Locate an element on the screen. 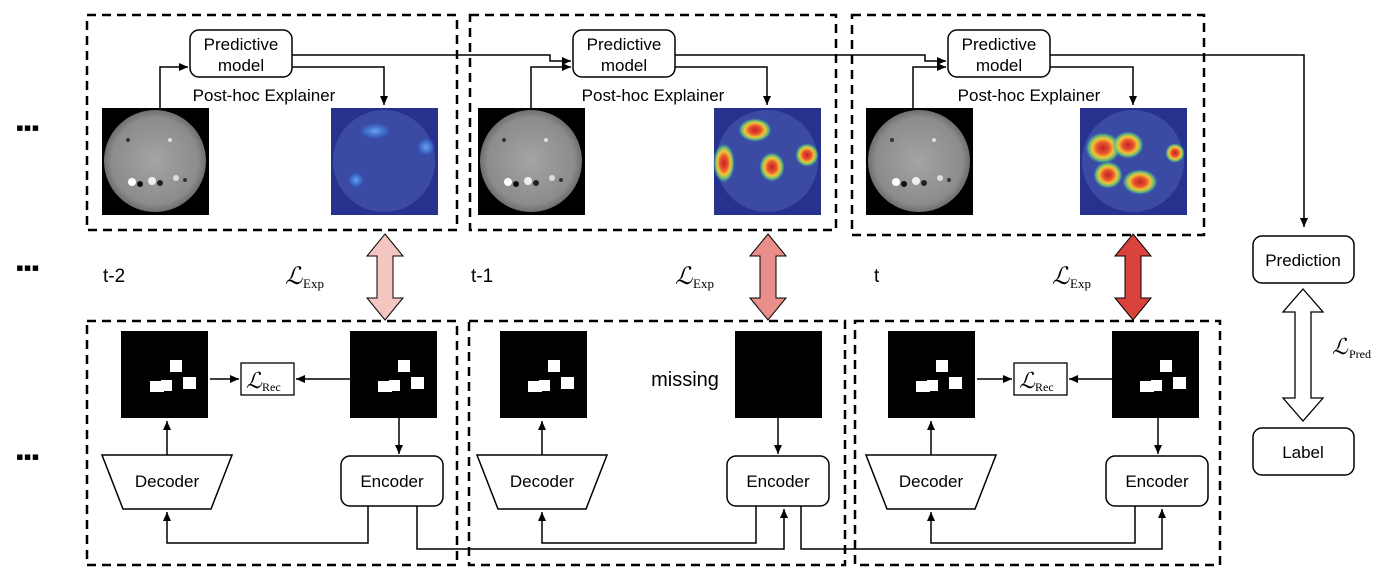 The height and width of the screenshot is (580, 1398). label-text: Label is located at coordinates (1303, 452).